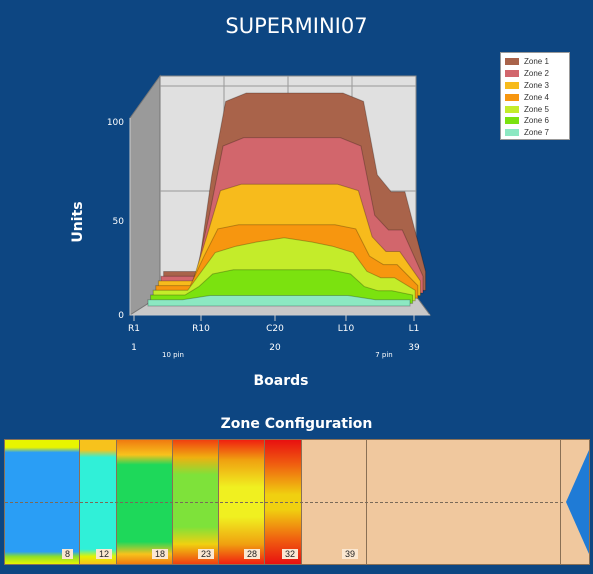 This screenshot has width=593, height=574. I want to click on legend-label: Zone 7, so click(536, 133).